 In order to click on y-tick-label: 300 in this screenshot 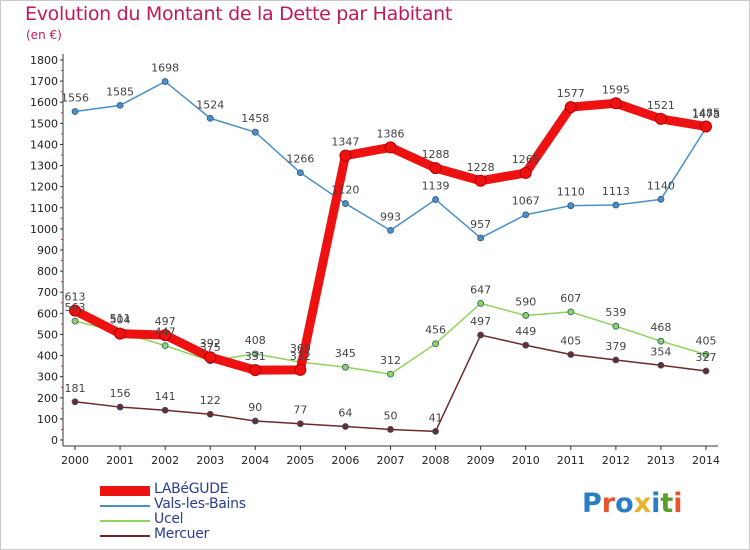, I will do `click(47, 377)`.